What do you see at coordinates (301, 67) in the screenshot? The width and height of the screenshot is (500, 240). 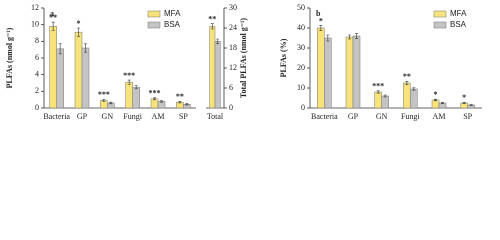 I see `y-tick-label: 20` at bounding box center [301, 67].